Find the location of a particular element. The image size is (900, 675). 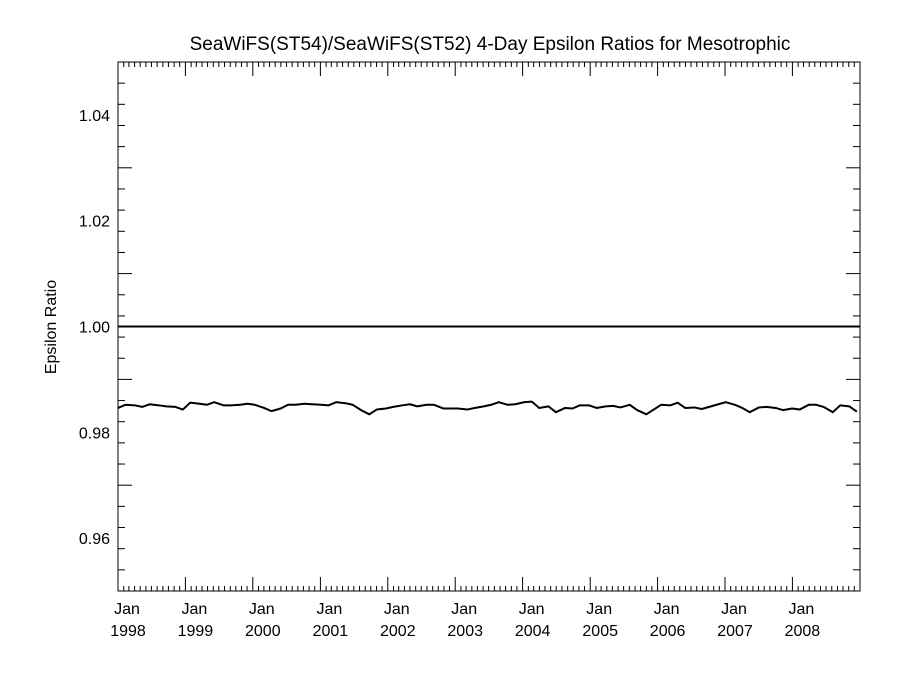

y-tick-label-3: 1.02 is located at coordinates (94, 222).